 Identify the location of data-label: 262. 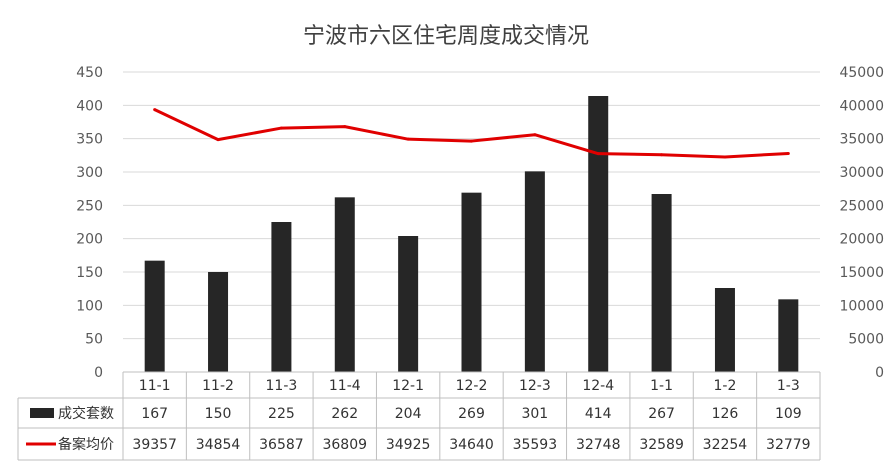
(344, 414).